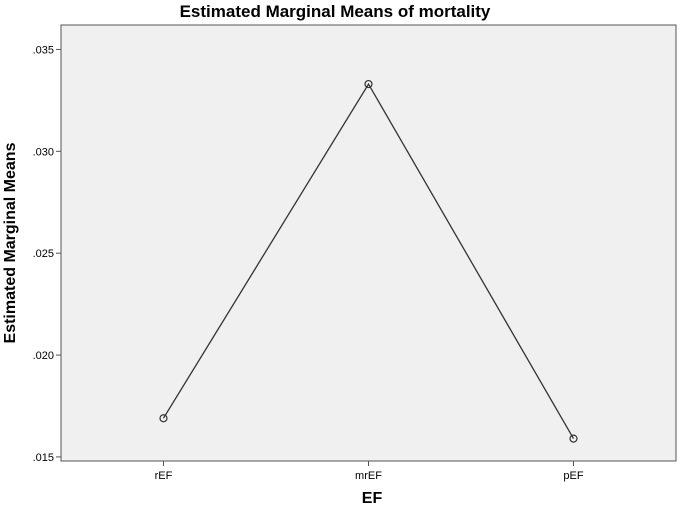  I want to click on x-tick-label: pEF, so click(573, 476).